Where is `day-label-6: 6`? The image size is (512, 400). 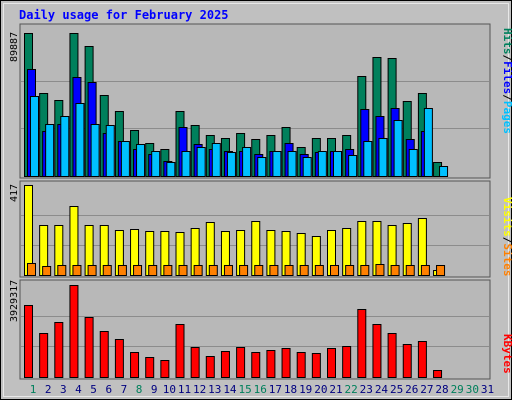
day-label-6: 6 is located at coordinates (108, 389).